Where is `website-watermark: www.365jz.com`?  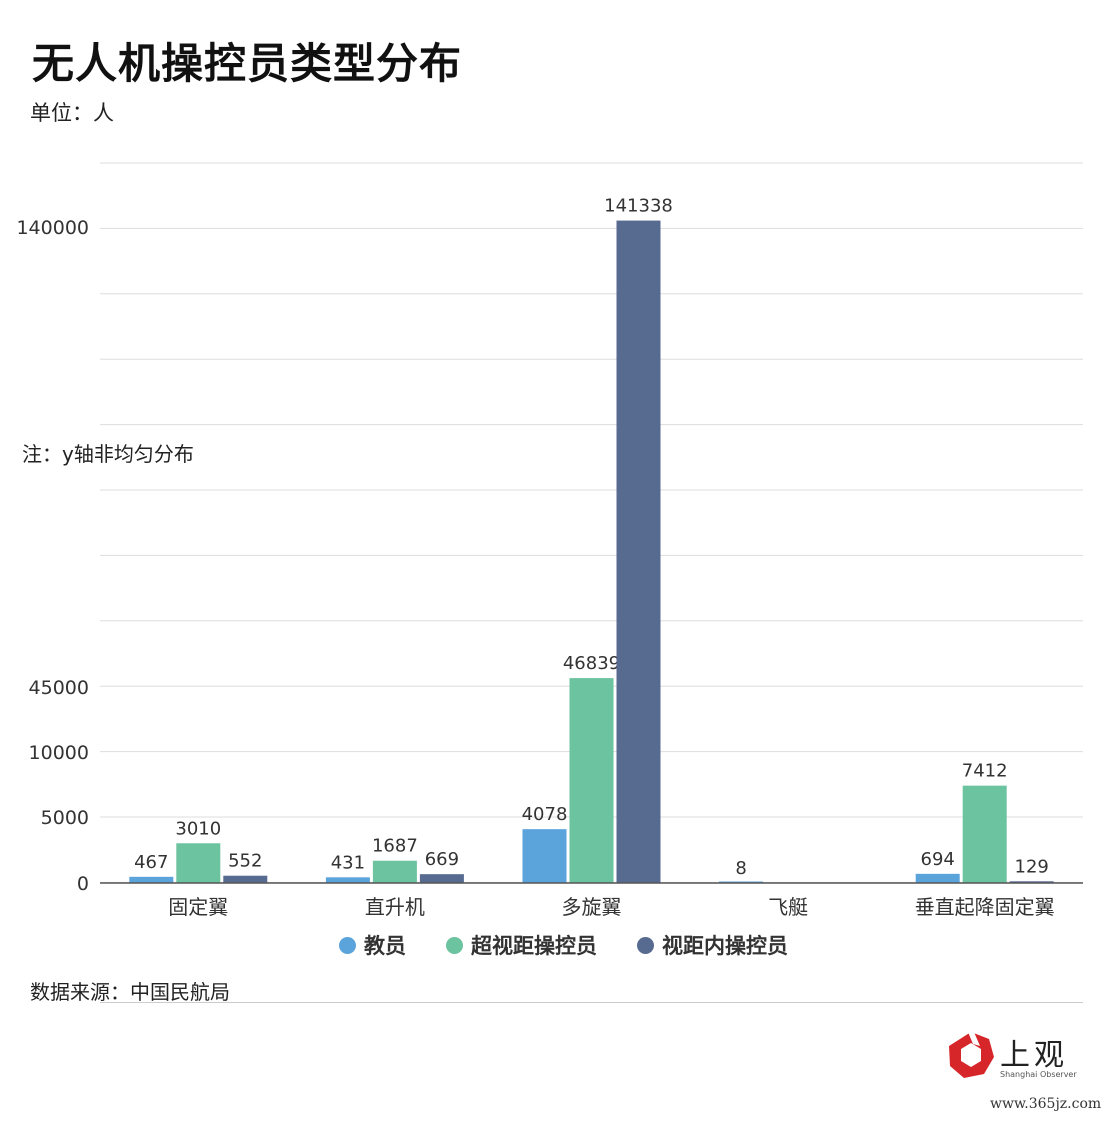
website-watermark: www.365jz.com is located at coordinates (1046, 1104).